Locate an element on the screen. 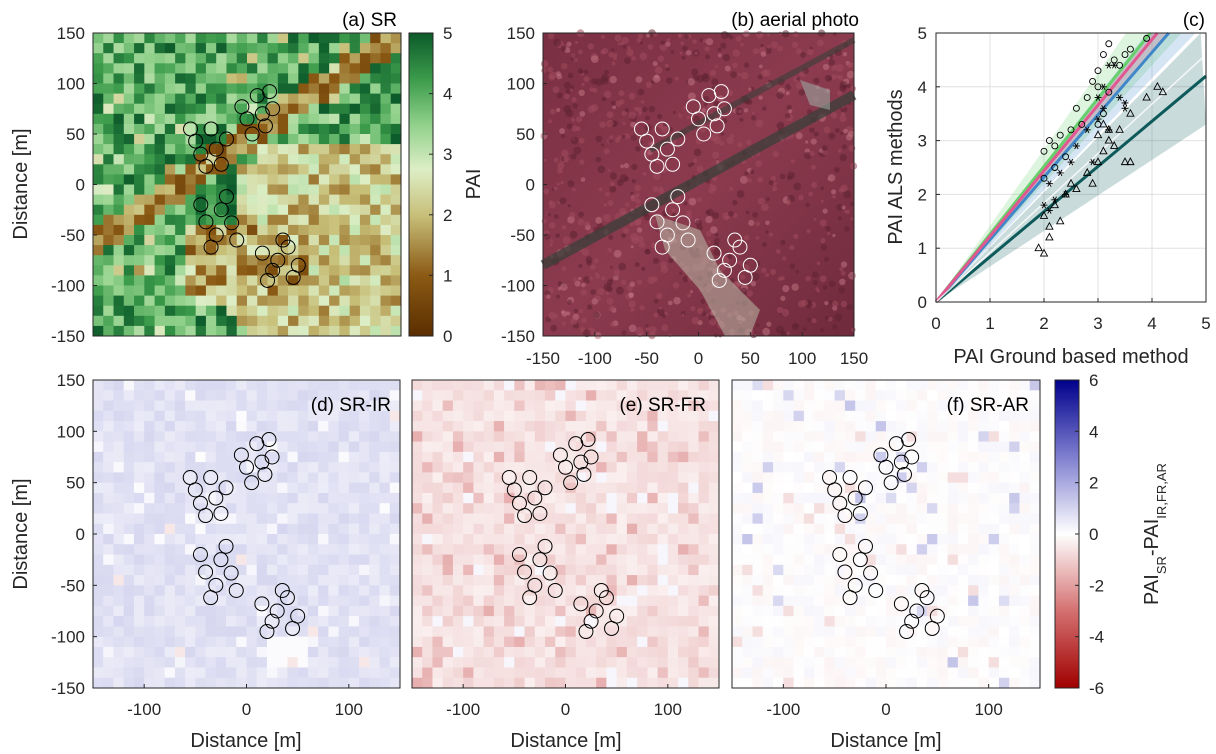 Image resolution: width=1216 pixels, height=754 pixels. panel-f-plot-circles is located at coordinates (883, 536).